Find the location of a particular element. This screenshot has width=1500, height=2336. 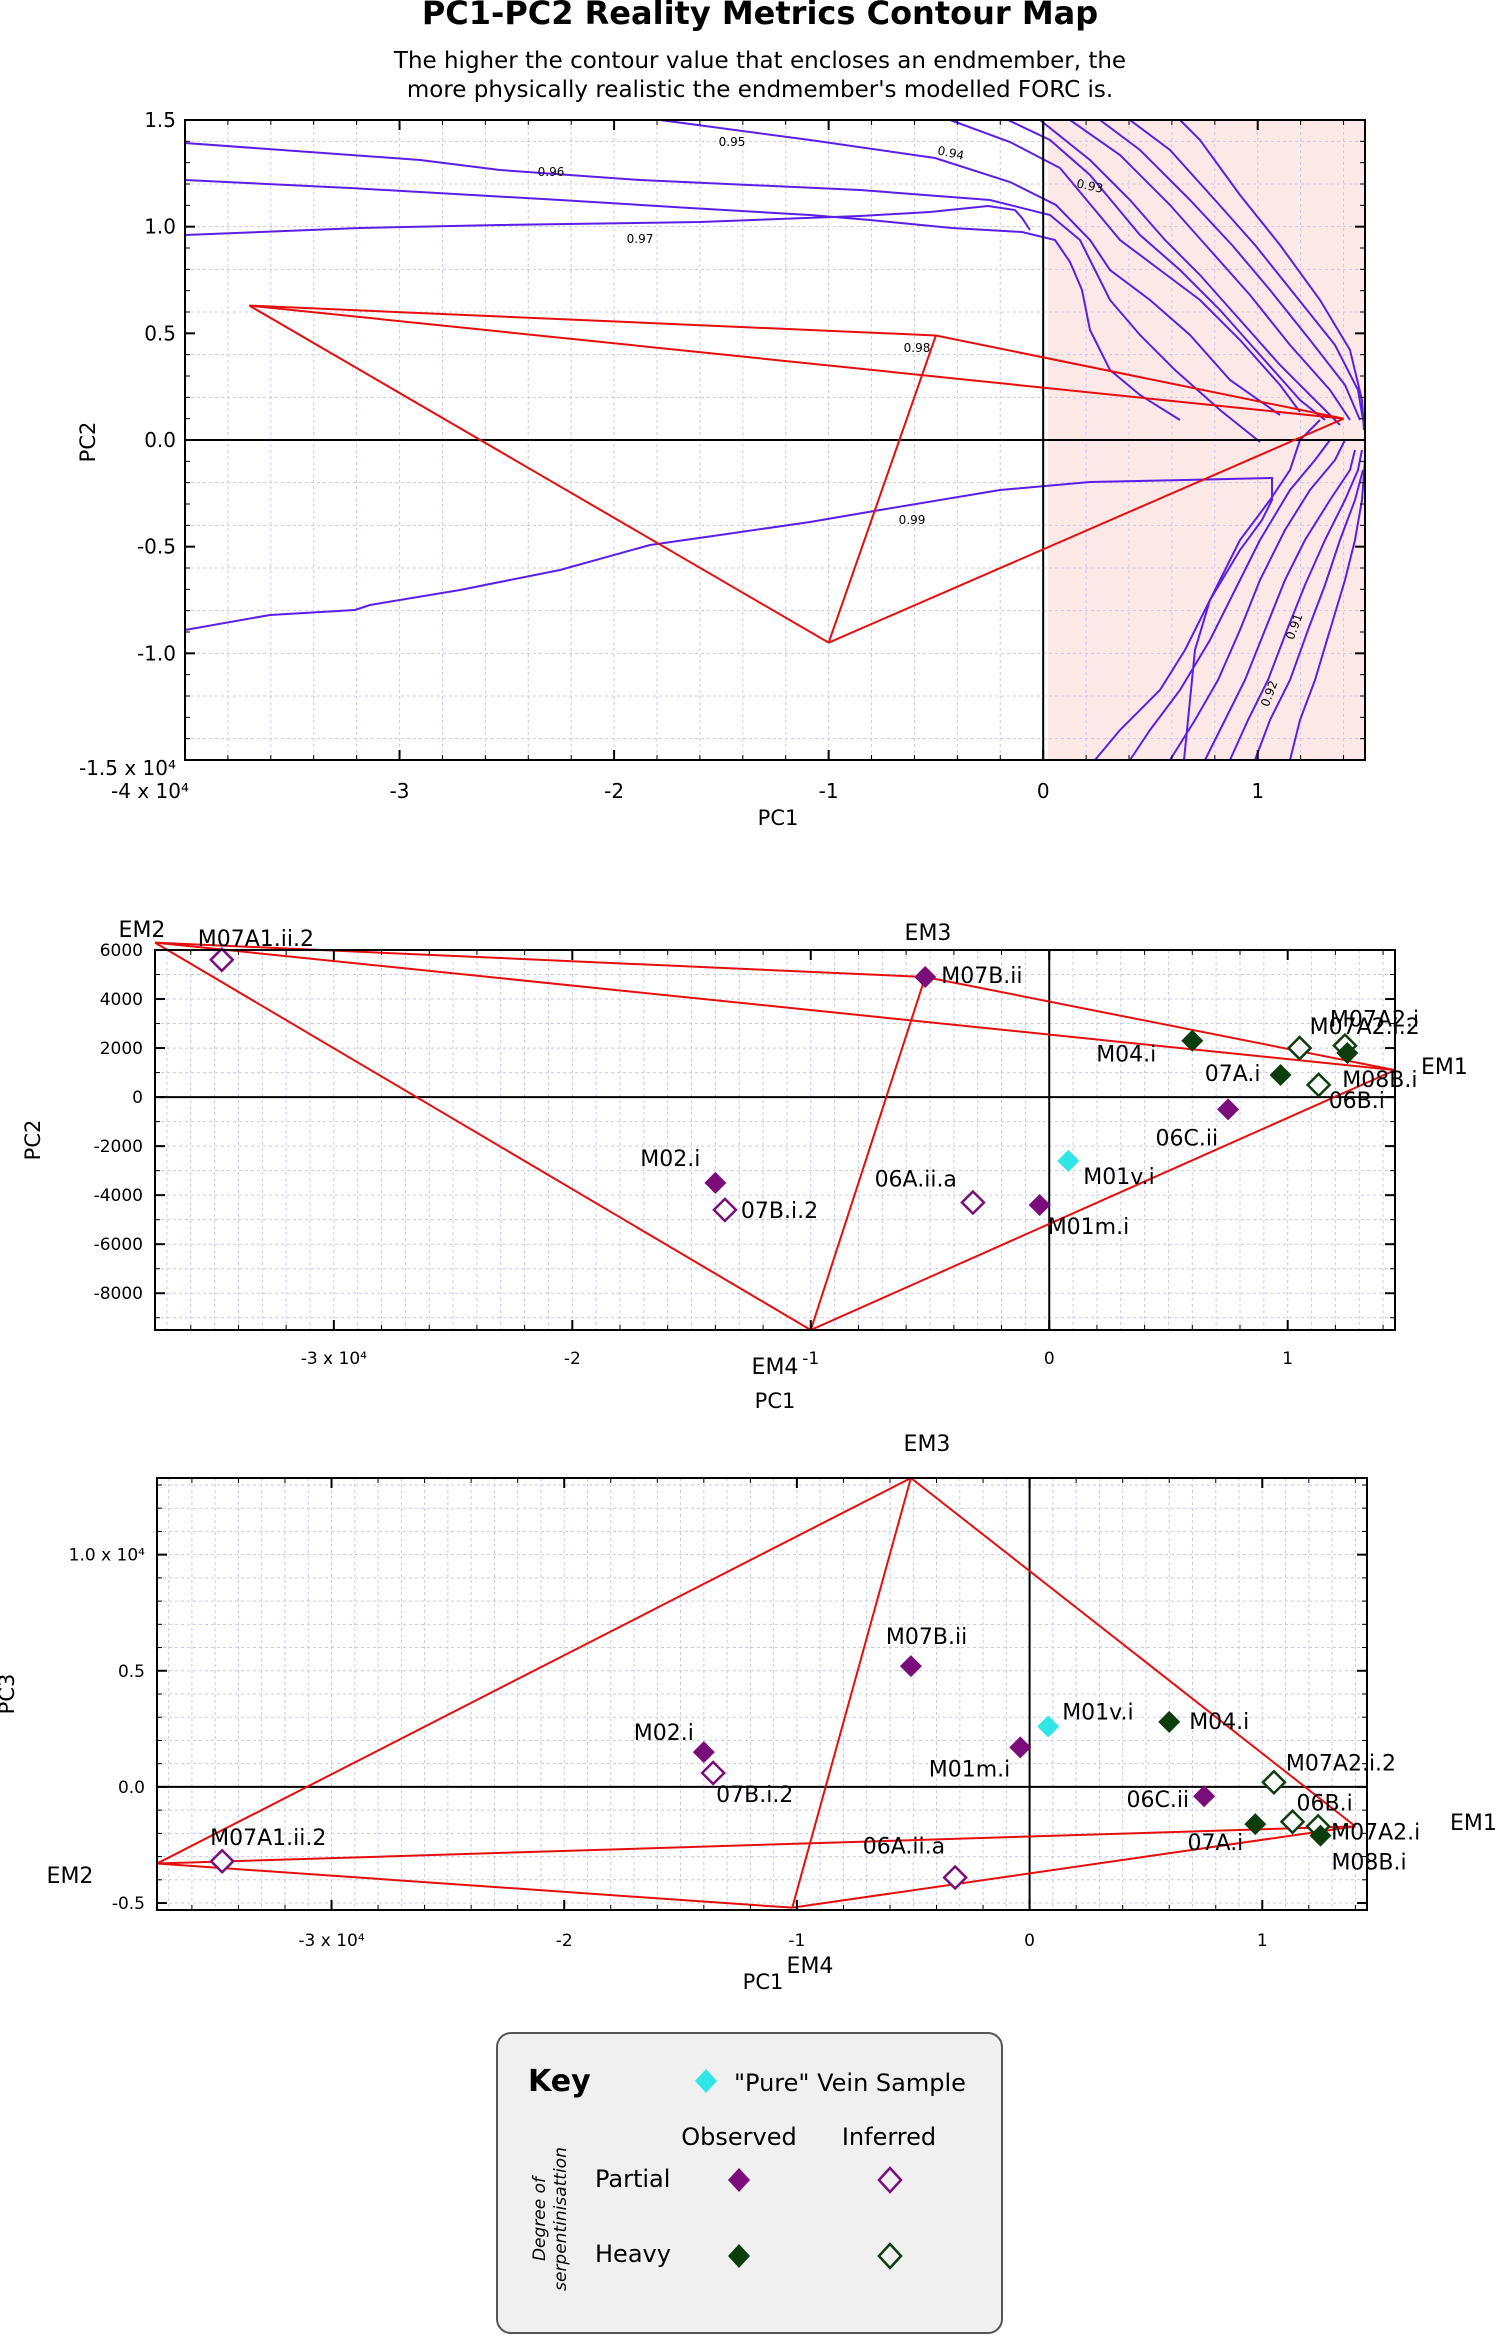

contour-level-label: 0.99 is located at coordinates (912, 520).